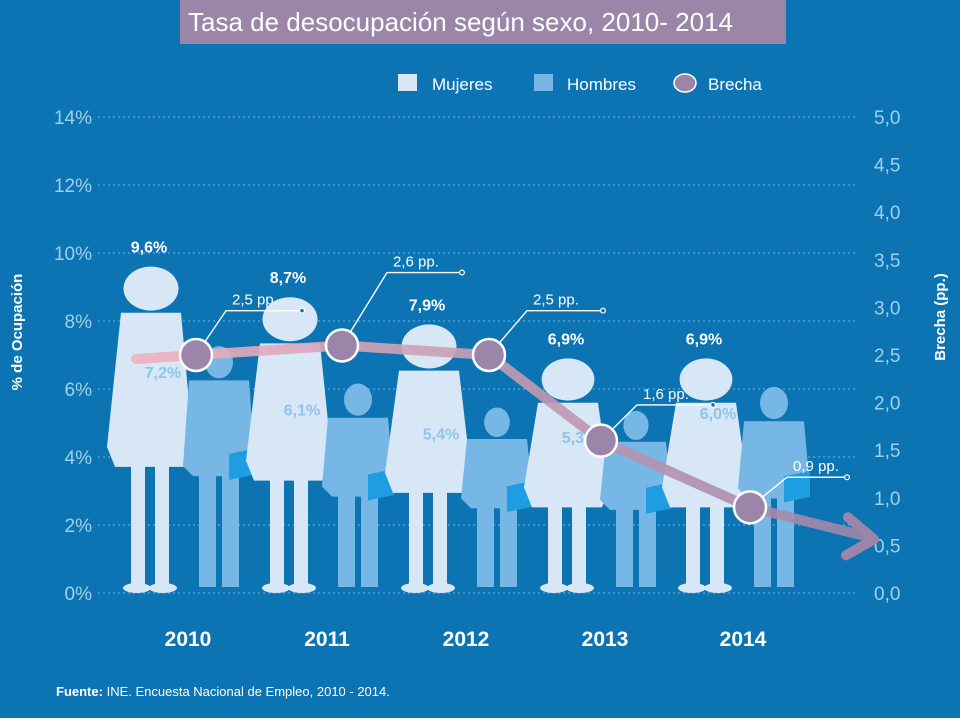  I want to click on hombres-folder, so click(797, 486).